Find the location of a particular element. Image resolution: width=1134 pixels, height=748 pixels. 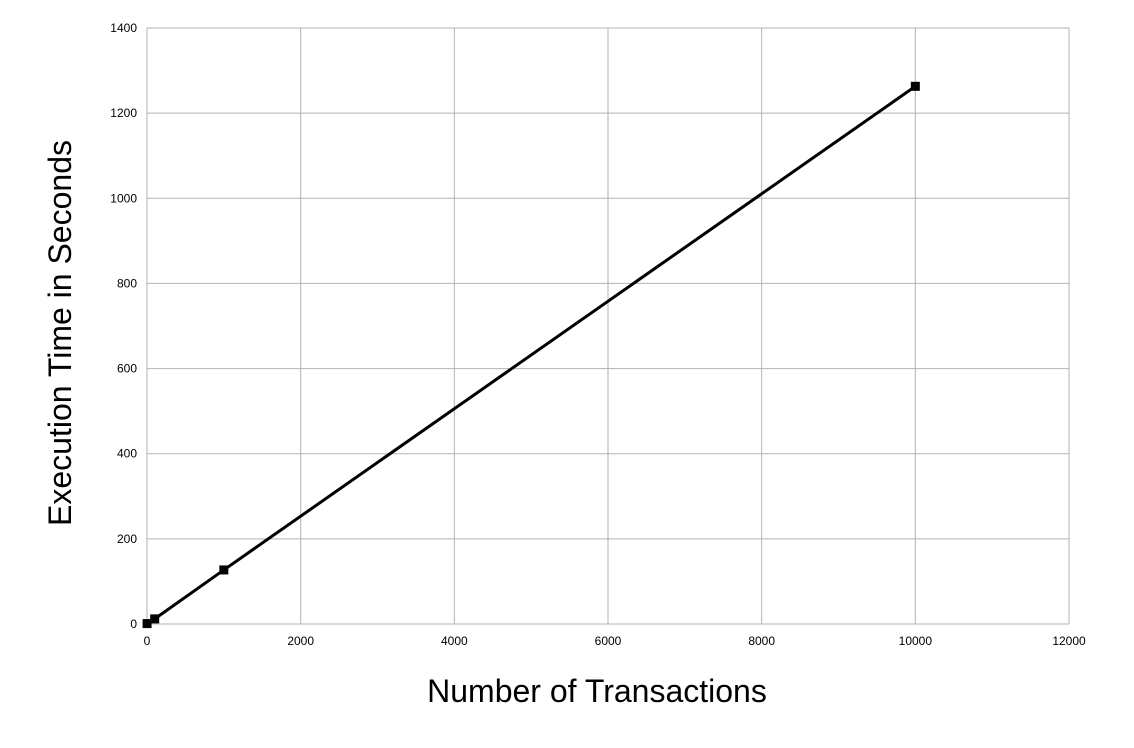

y-tick-label: 1400 is located at coordinates (123, 28).